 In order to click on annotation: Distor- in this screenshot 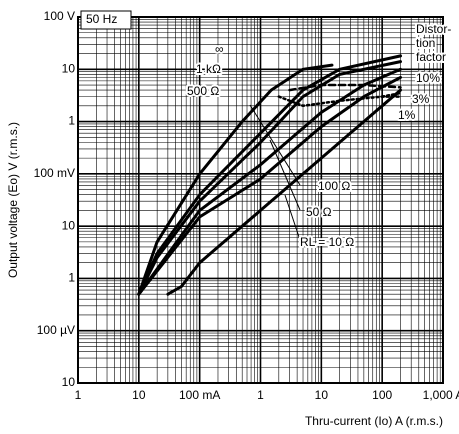, I will do `click(433, 29)`.